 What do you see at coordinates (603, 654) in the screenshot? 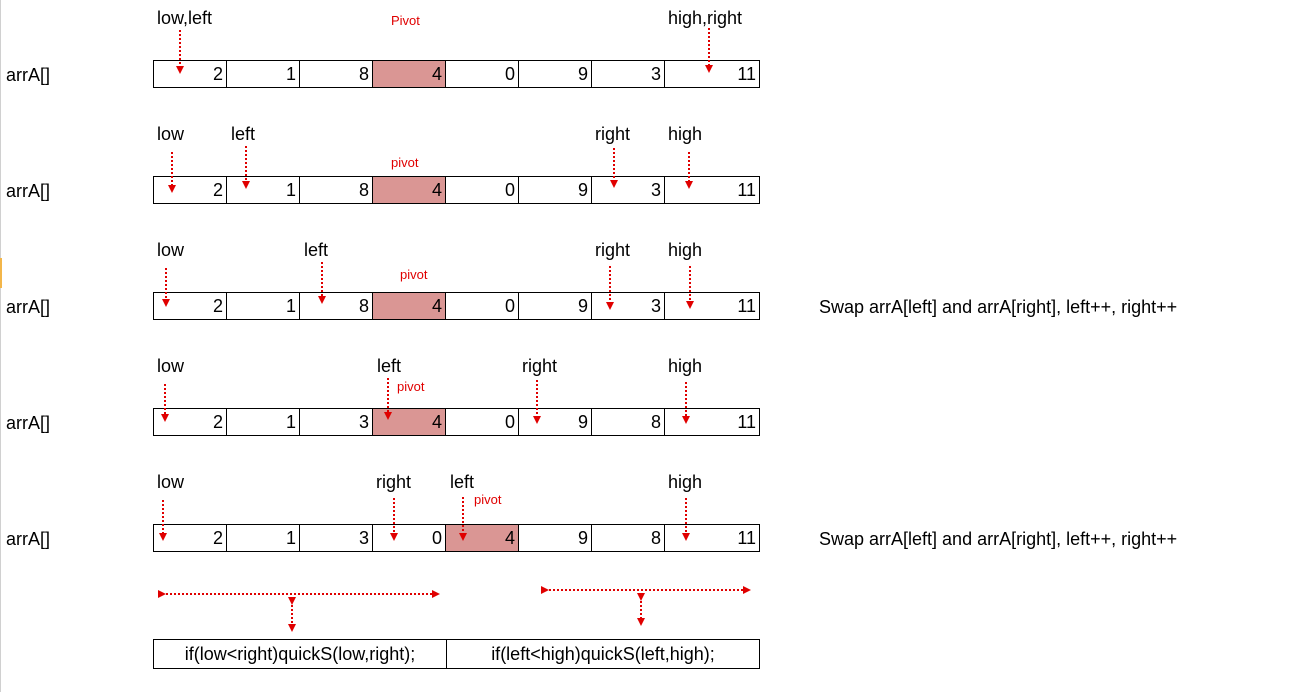
I see `right-recursive-call: if(left<high)quickS(left,high);` at bounding box center [603, 654].